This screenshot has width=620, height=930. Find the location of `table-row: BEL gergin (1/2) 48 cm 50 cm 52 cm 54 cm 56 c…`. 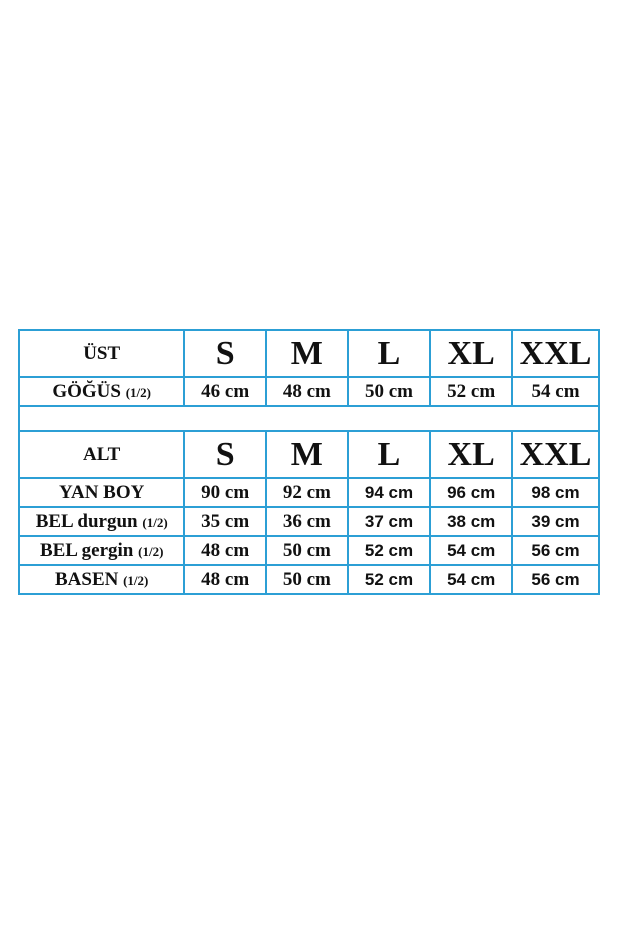

table-row: BEL gergin (1/2) 48 cm 50 cm 52 cm 54 cm 56 c… is located at coordinates (308, 550).